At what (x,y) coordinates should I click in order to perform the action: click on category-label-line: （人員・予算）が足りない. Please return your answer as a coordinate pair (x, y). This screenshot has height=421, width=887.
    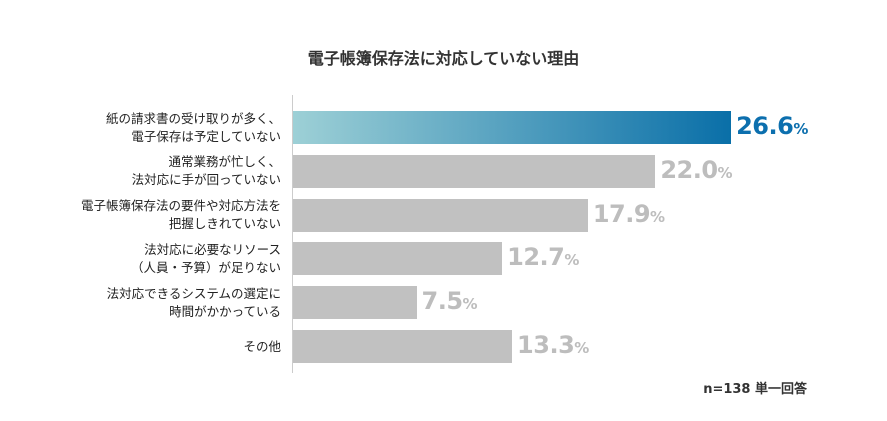
    Looking at the image, I should click on (205, 267).